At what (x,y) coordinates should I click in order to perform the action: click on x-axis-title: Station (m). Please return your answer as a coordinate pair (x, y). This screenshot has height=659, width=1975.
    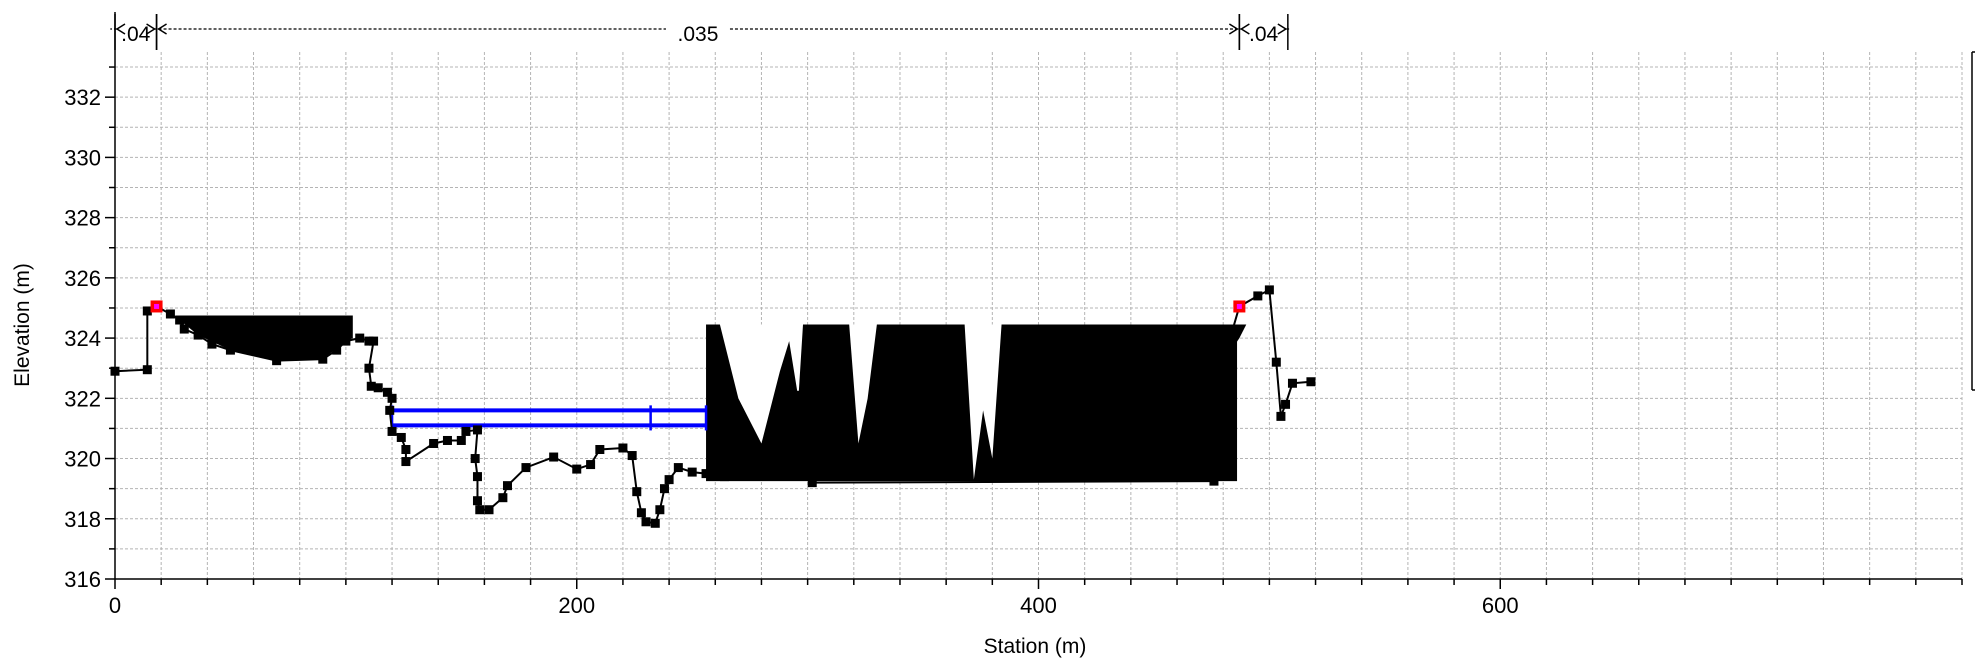
    Looking at the image, I should click on (1035, 646).